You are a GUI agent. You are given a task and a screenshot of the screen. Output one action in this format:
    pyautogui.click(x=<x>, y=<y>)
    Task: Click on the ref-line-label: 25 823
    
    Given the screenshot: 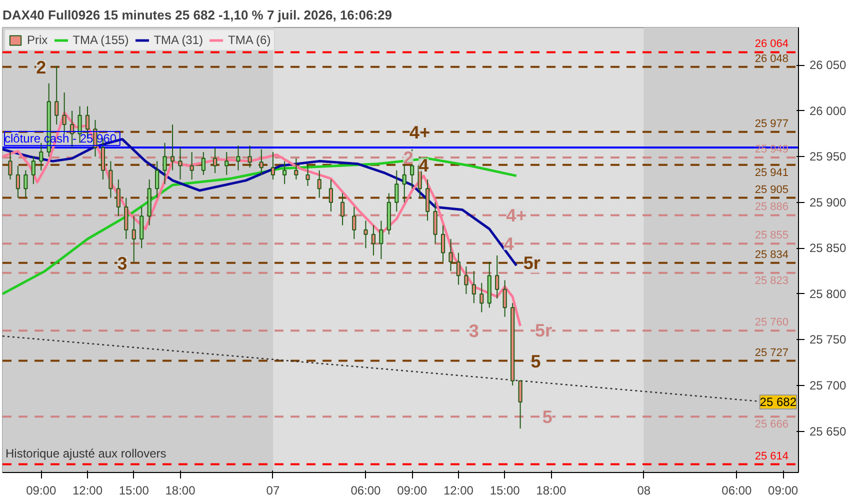 What is the action you would take?
    pyautogui.click(x=771, y=280)
    